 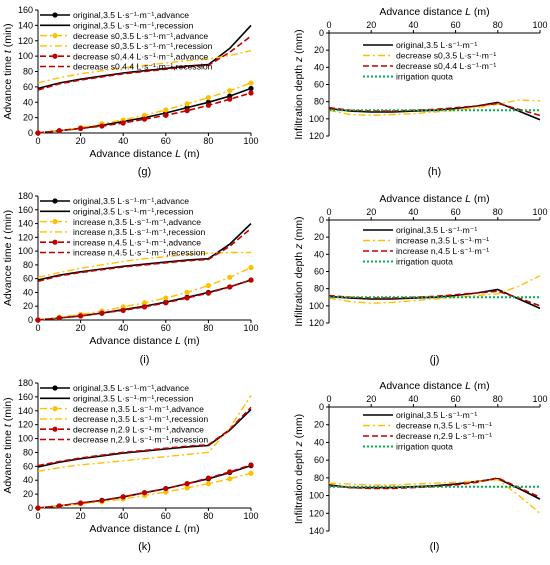 I want to click on panel-label: (i), so click(x=145, y=360).